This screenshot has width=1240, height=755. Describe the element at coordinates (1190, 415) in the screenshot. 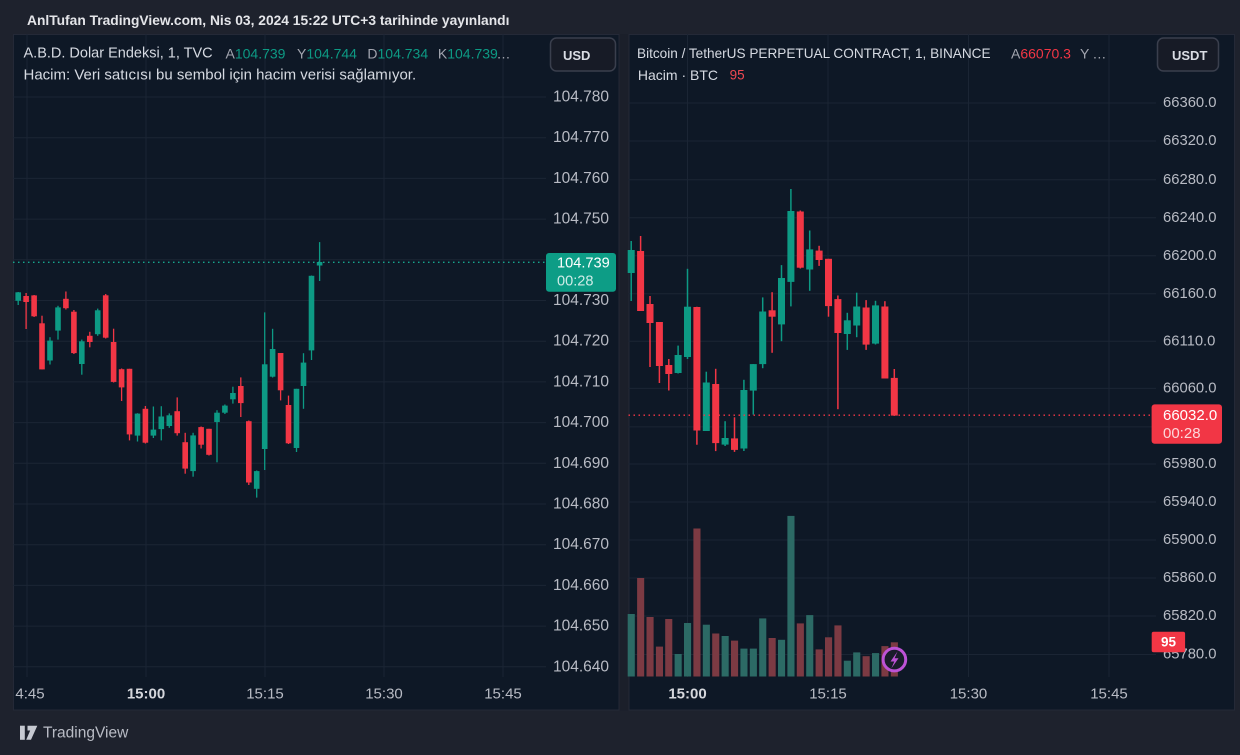

I see `svg-text: 66032.0` at that location.